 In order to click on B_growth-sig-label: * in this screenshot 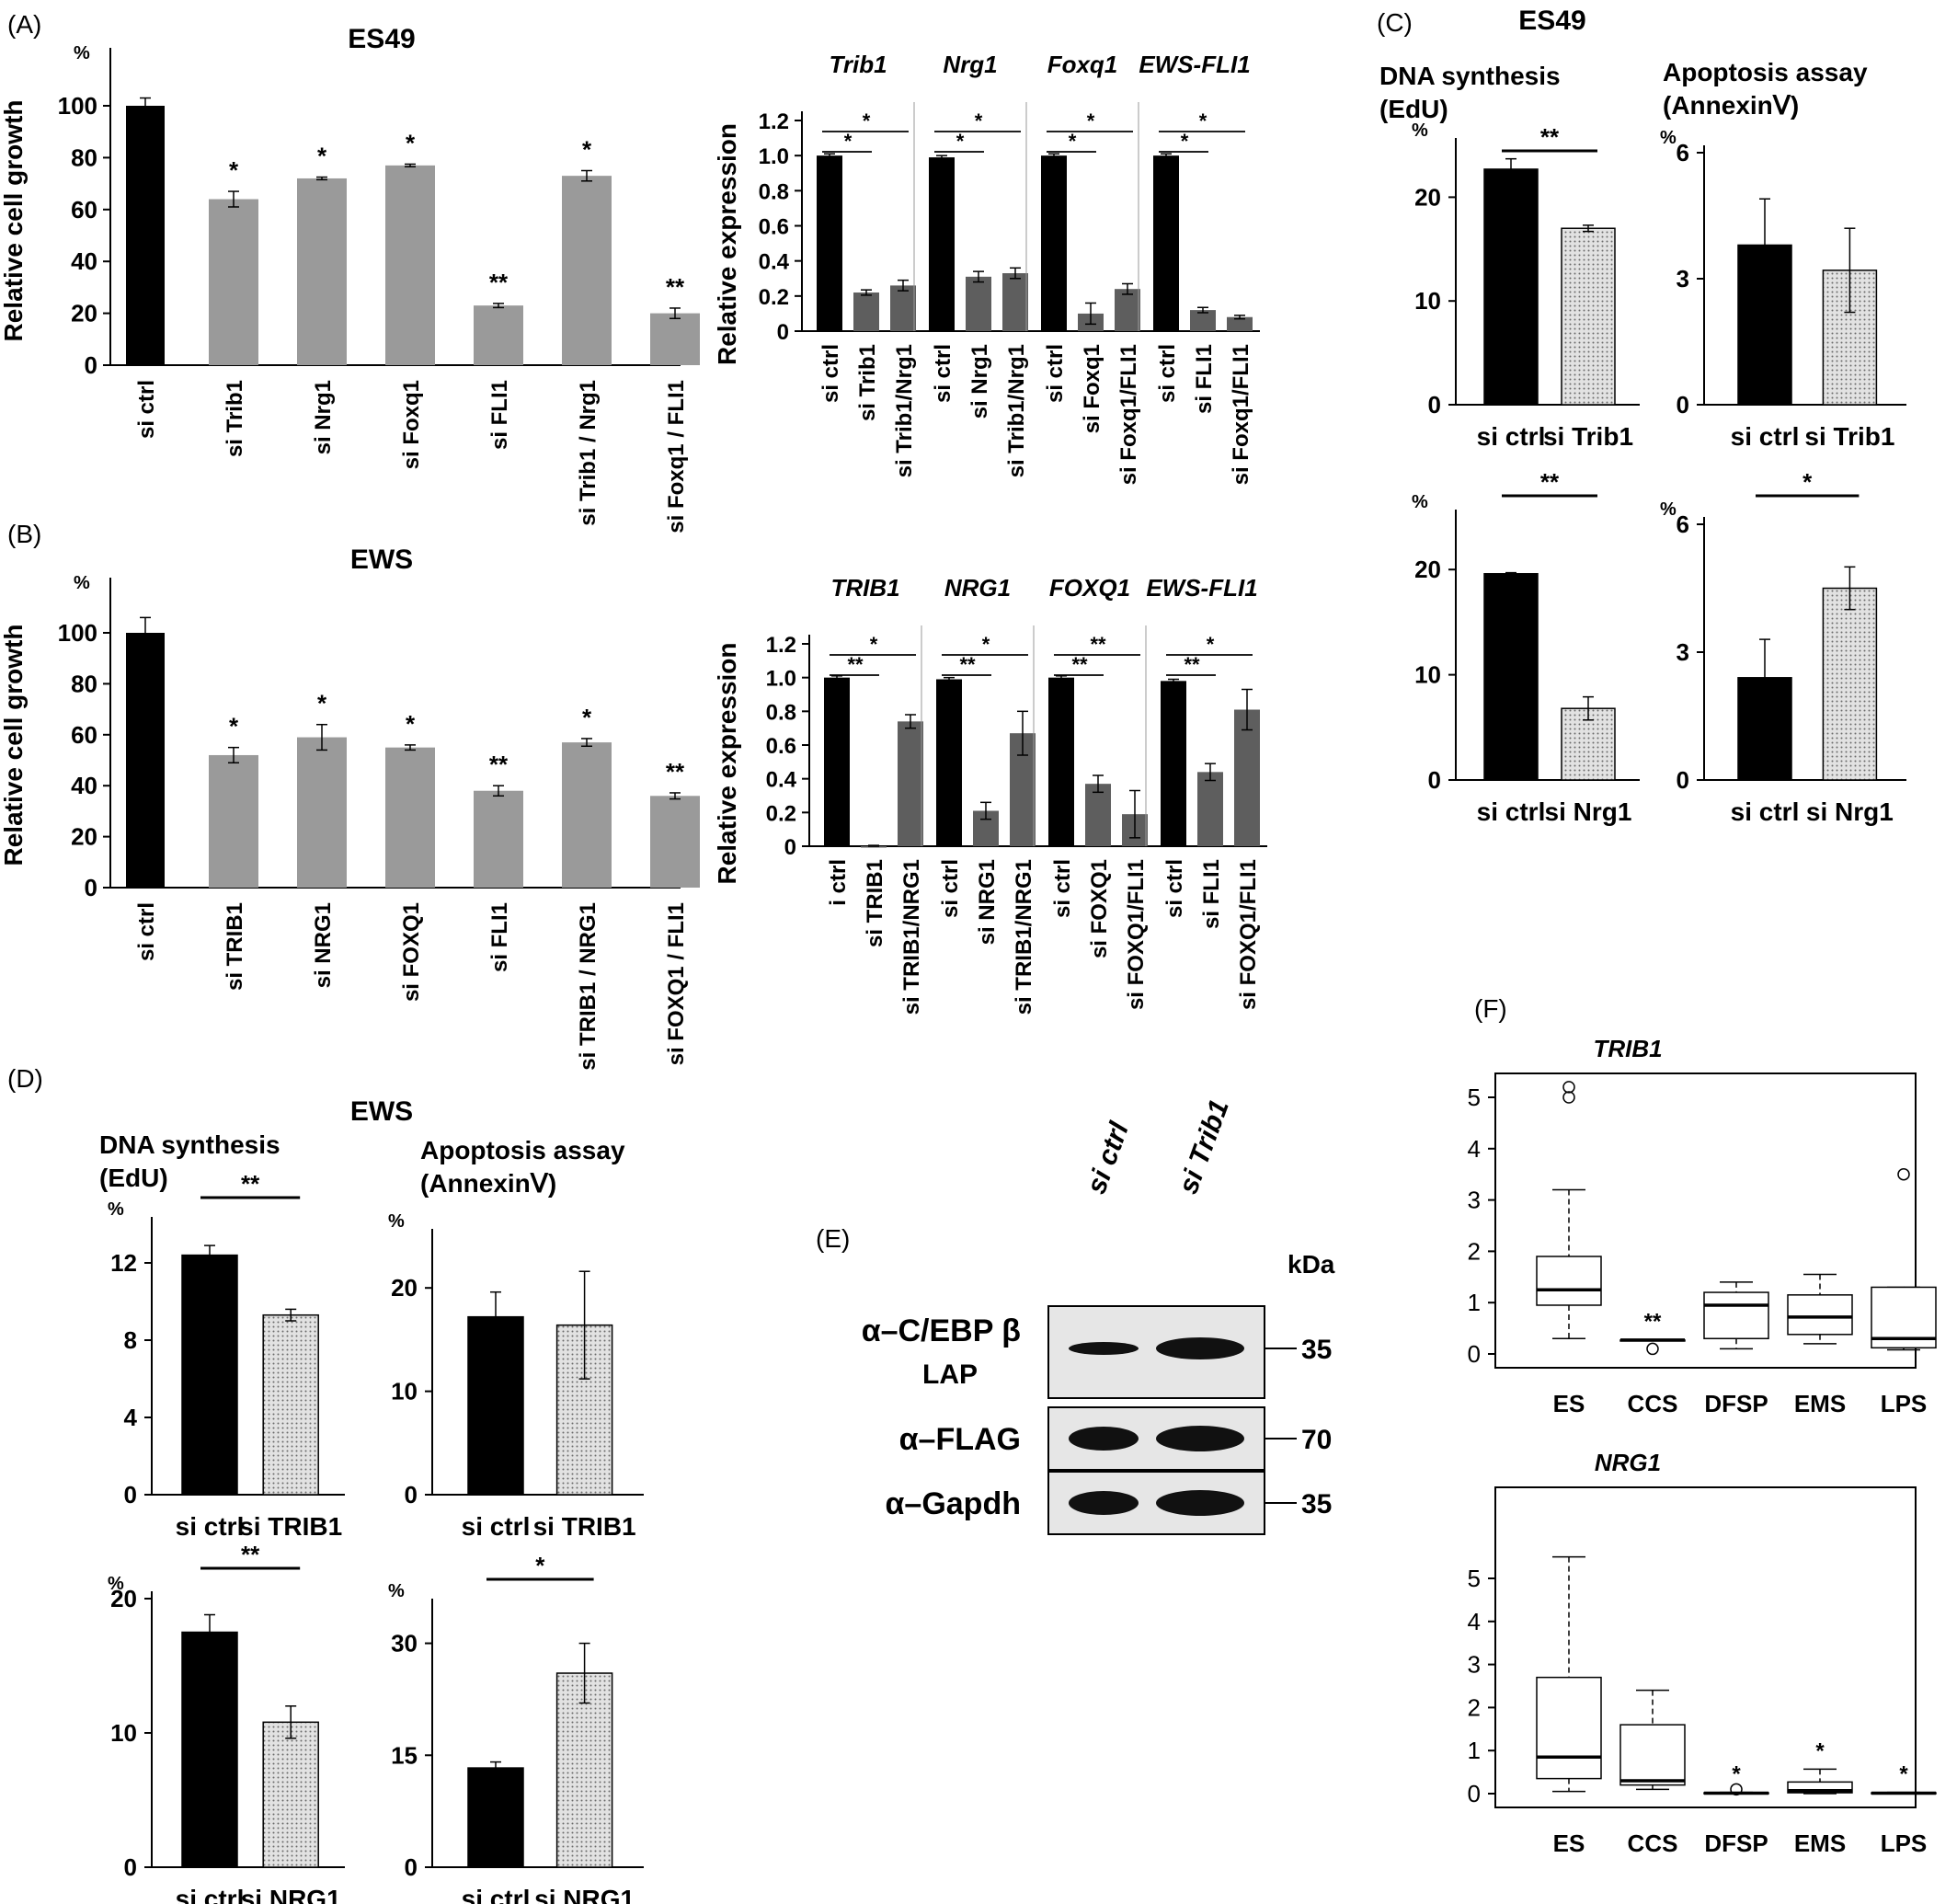, I will do `click(411, 724)`.